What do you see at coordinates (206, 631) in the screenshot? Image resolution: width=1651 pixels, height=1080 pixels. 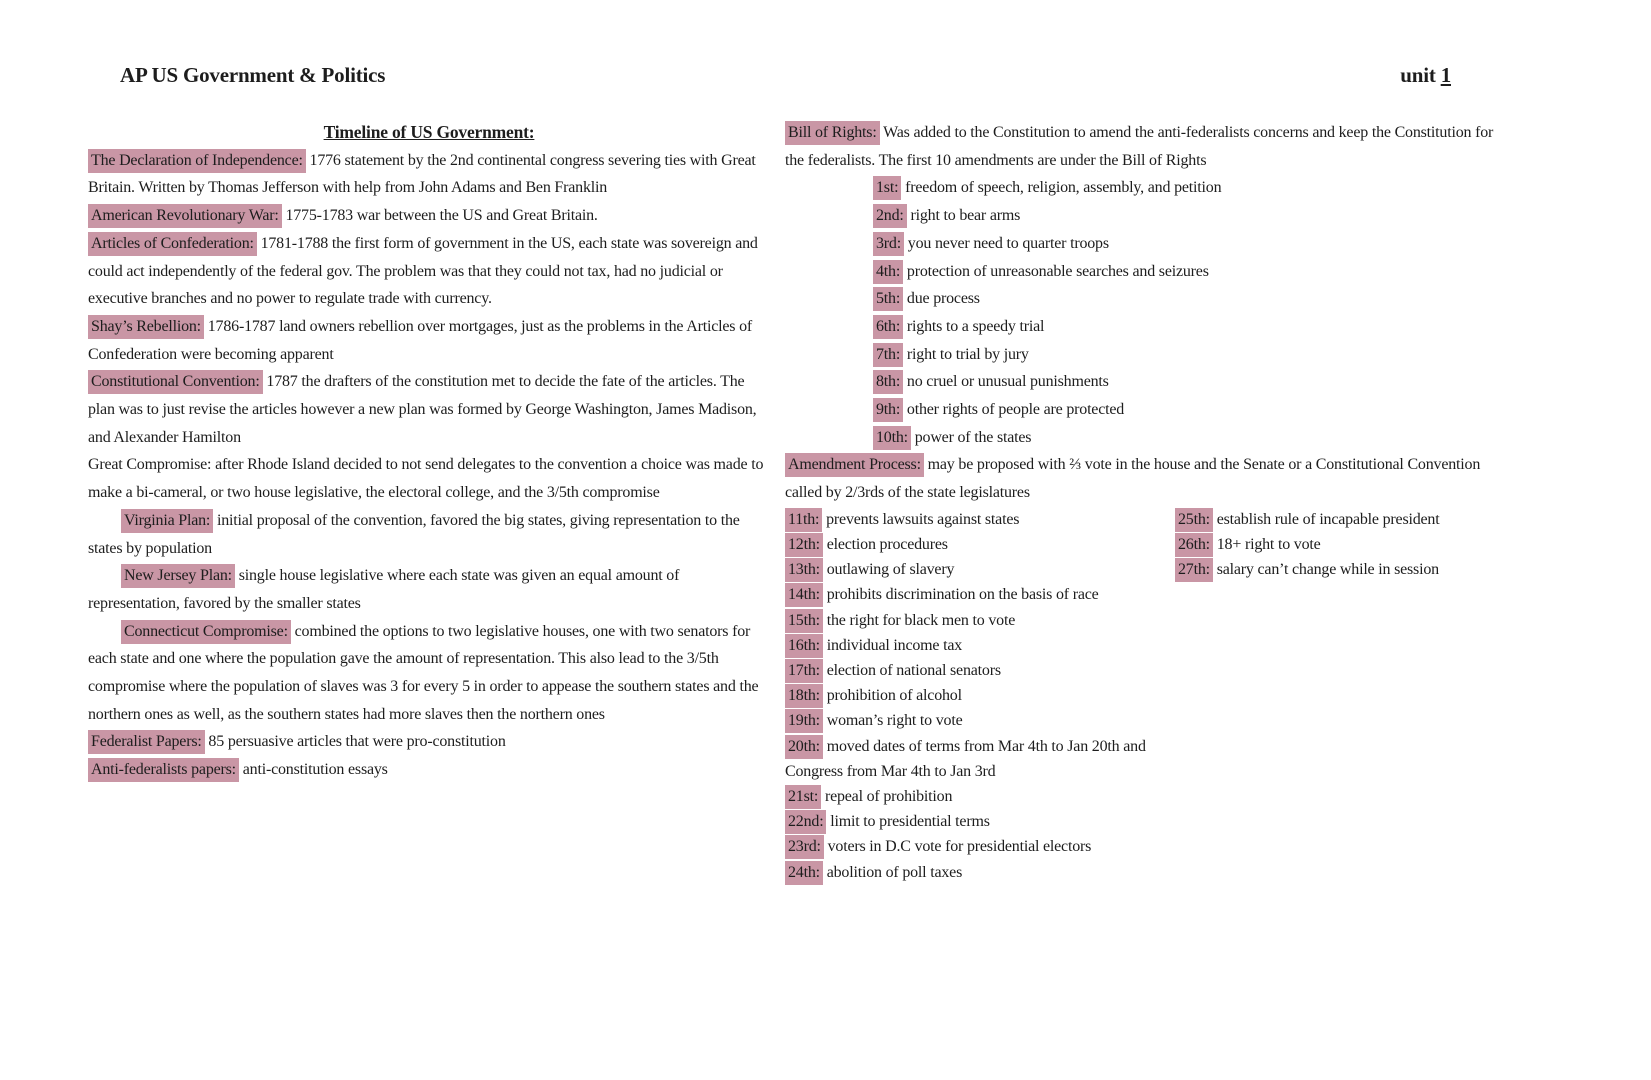 I see `term-highlight: Connecticut Compromise:` at bounding box center [206, 631].